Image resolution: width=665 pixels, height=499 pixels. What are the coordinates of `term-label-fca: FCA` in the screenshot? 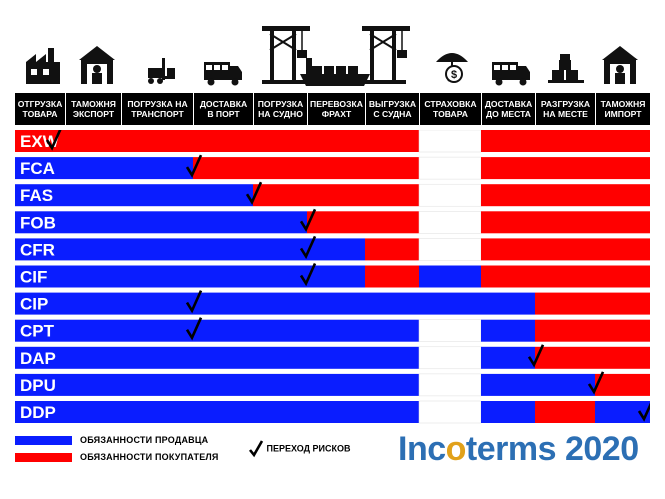 It's located at (37, 168).